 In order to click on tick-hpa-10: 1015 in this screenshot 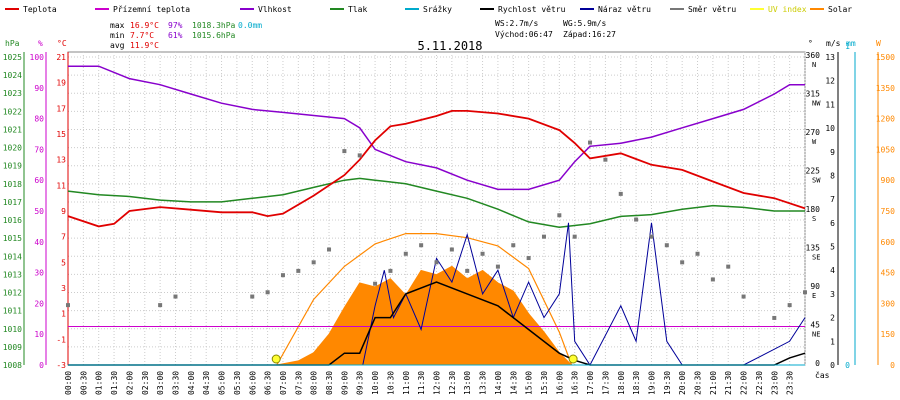, I will do `click(12, 238)`.